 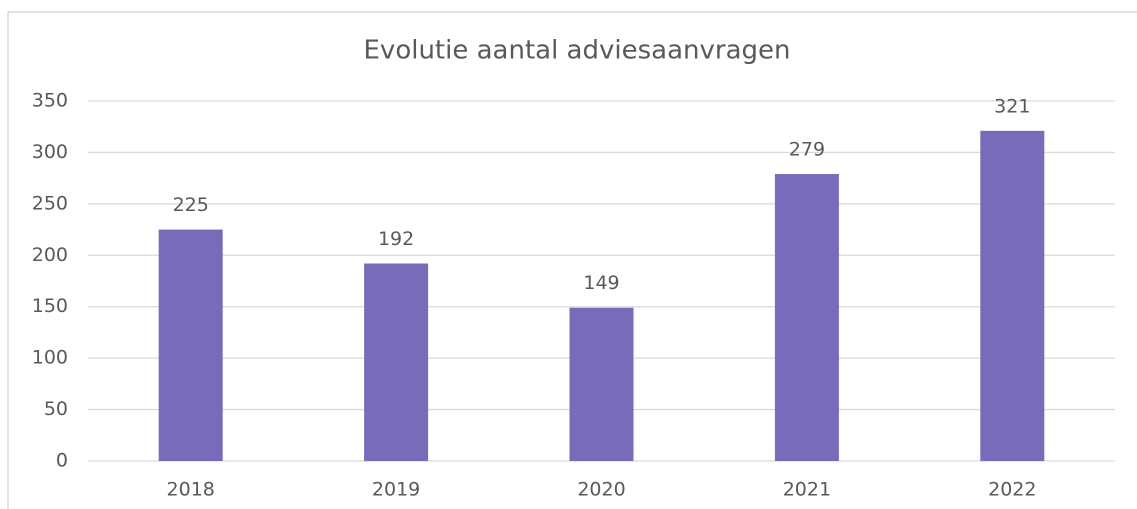 I want to click on data-label: 321, so click(x=1012, y=106).